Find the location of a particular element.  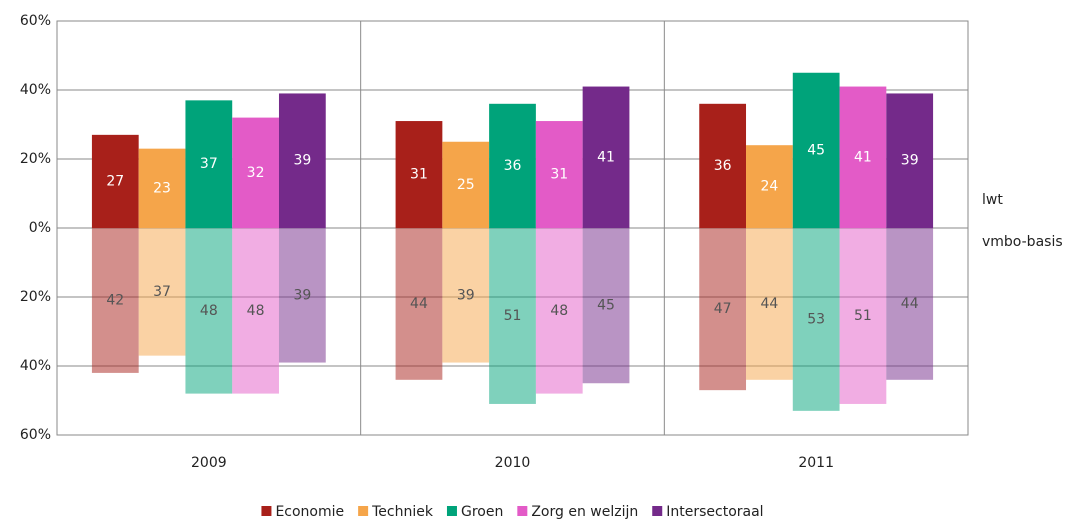

data-label: 53 is located at coordinates (816, 319).